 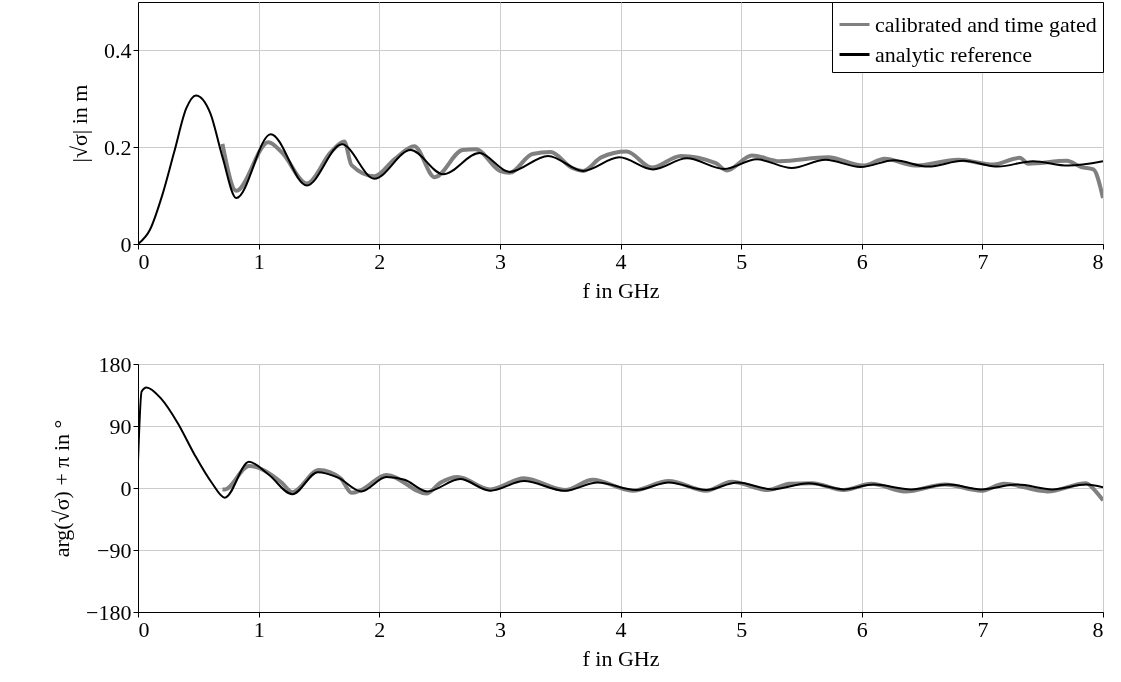 What do you see at coordinates (114, 550) in the screenshot?
I see `y-tick-label: −90` at bounding box center [114, 550].